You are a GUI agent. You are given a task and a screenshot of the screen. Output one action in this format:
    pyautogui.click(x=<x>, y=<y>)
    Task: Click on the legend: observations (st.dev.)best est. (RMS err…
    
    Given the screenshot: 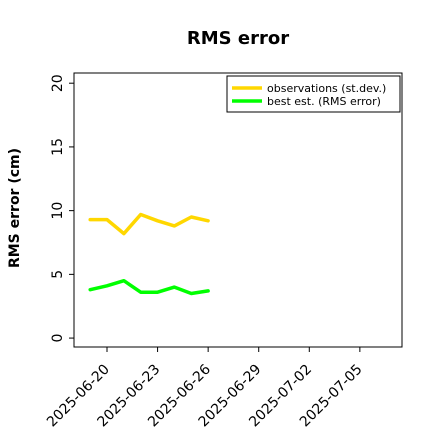 What is the action you would take?
    pyautogui.click(x=313, y=94)
    